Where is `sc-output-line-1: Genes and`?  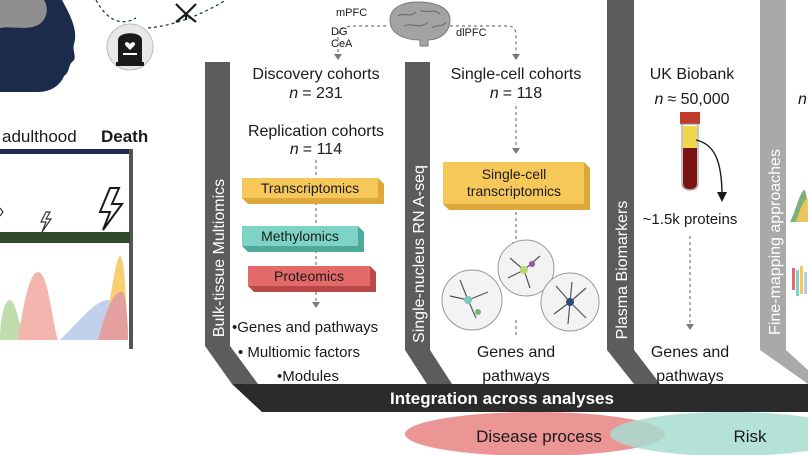
sc-output-line-1: Genes and is located at coordinates (516, 352).